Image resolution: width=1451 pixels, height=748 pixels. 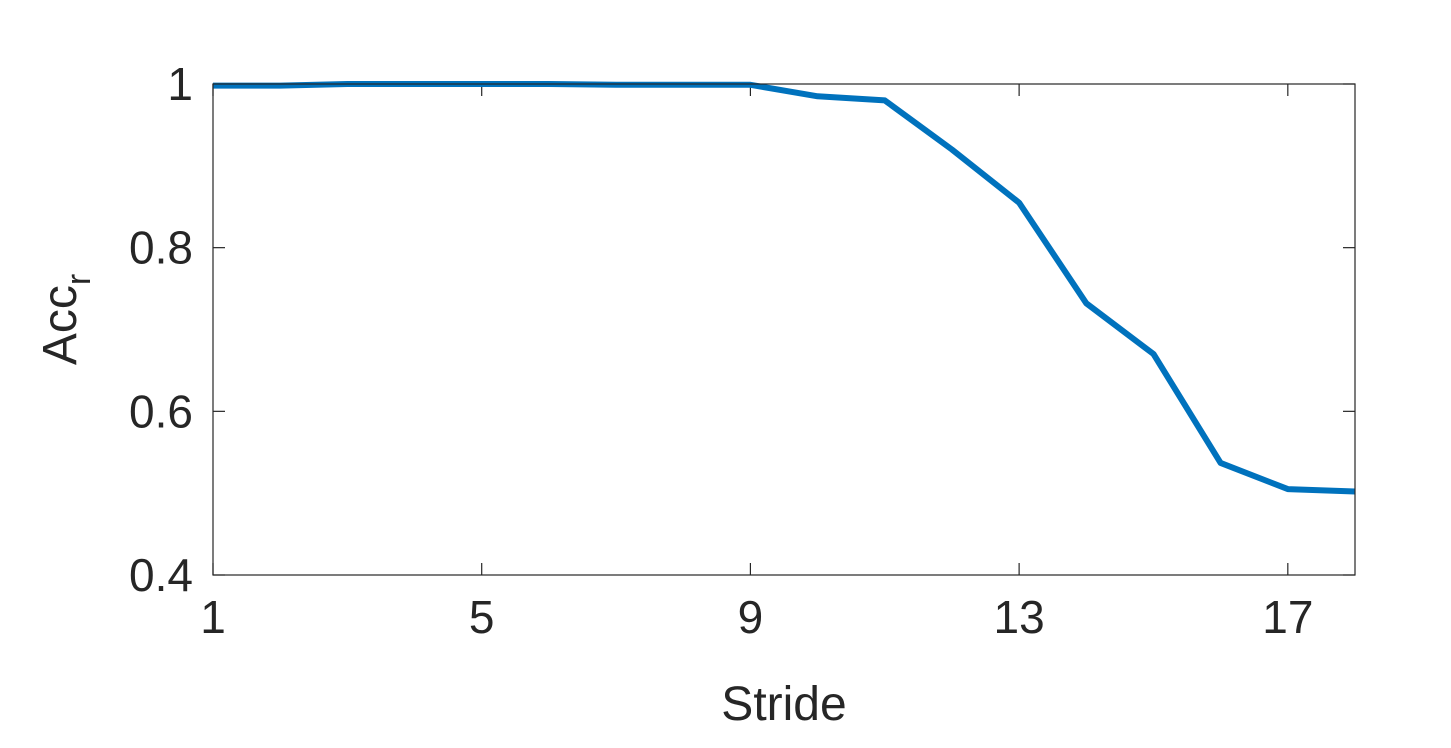 I want to click on y-tick-label-0.8: 0.8, so click(x=161, y=248).